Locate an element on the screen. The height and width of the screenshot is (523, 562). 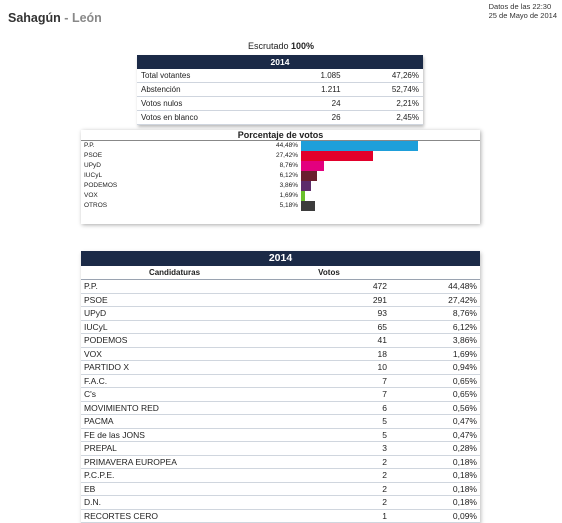
chart-category-label: UPyD is located at coordinates (92, 165).